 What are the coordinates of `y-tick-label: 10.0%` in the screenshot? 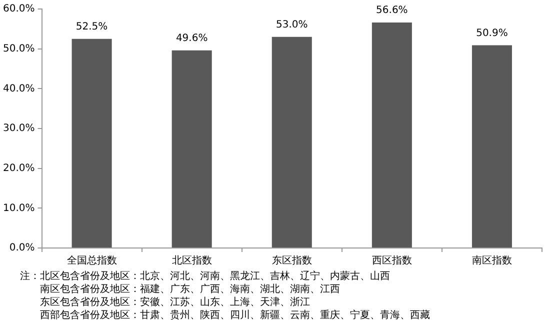 It's located at (18, 208).